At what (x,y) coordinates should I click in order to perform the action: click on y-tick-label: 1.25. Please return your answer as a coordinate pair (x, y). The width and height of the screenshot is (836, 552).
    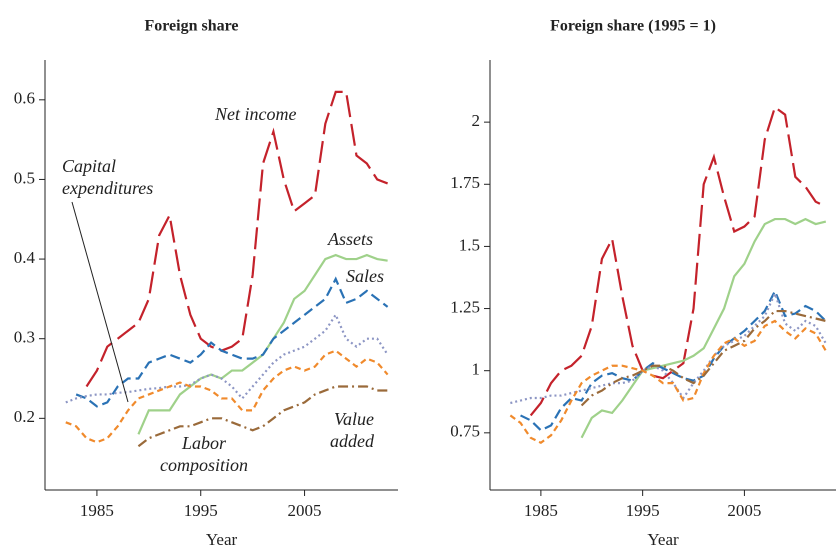
    Looking at the image, I should click on (465, 306).